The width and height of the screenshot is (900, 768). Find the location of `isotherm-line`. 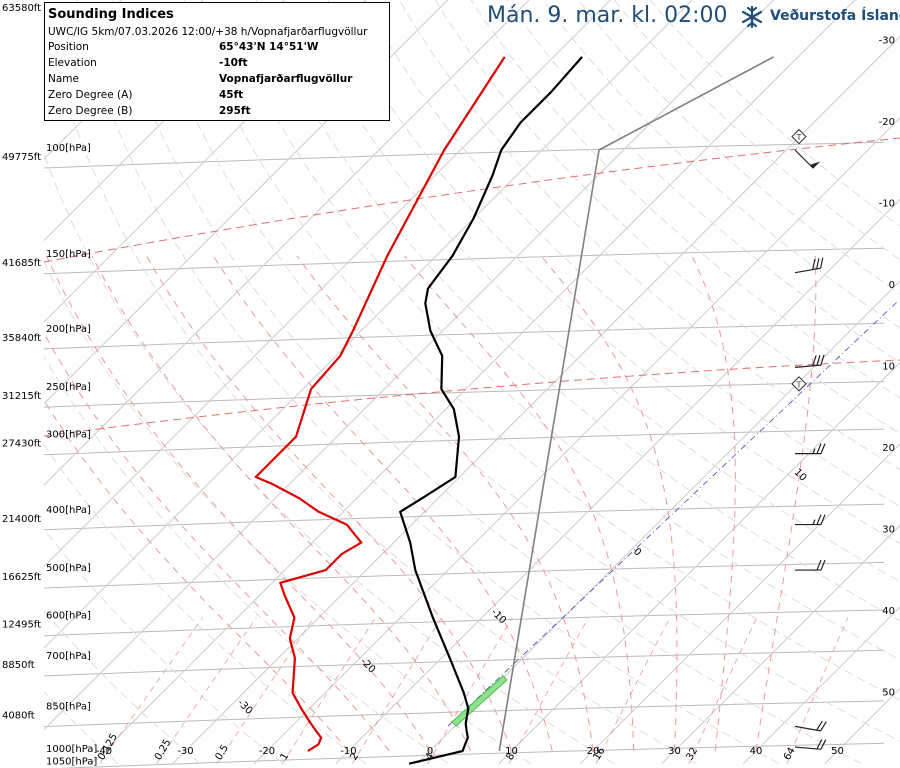

isotherm-line is located at coordinates (821, 685).